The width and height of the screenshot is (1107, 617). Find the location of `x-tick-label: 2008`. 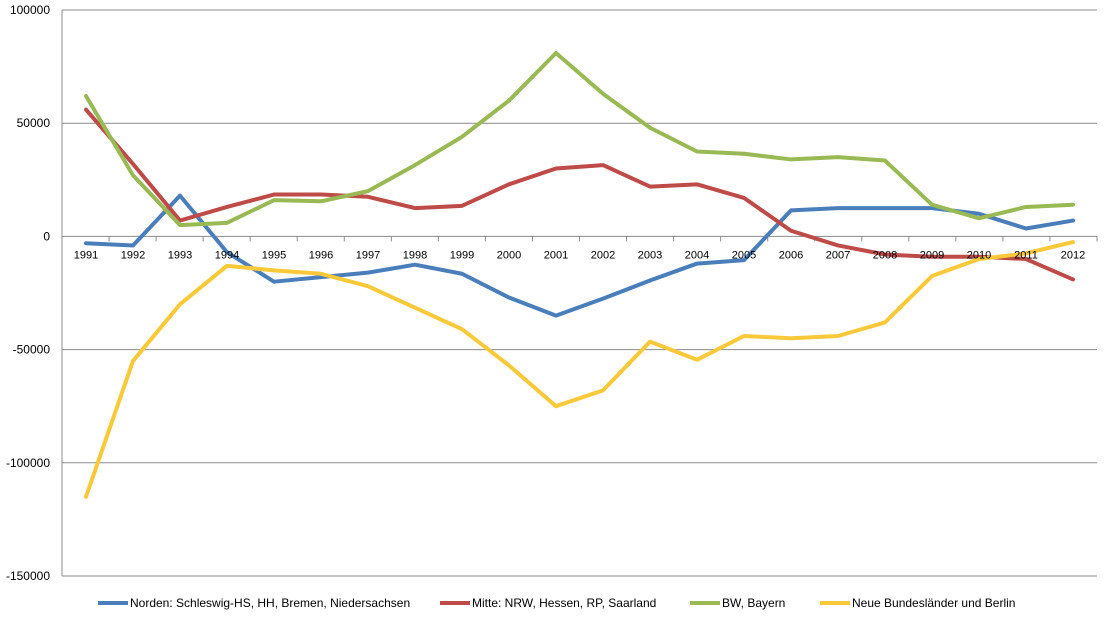

x-tick-label: 2008 is located at coordinates (885, 255).